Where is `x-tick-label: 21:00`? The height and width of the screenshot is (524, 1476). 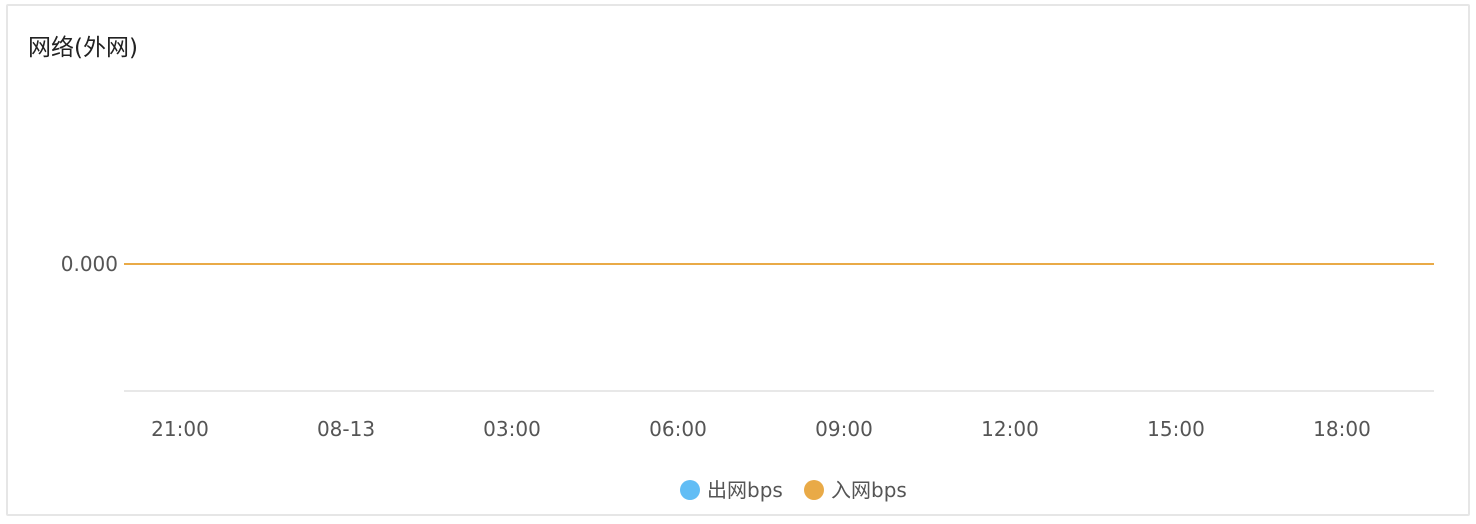 x-tick-label: 21:00 is located at coordinates (180, 429).